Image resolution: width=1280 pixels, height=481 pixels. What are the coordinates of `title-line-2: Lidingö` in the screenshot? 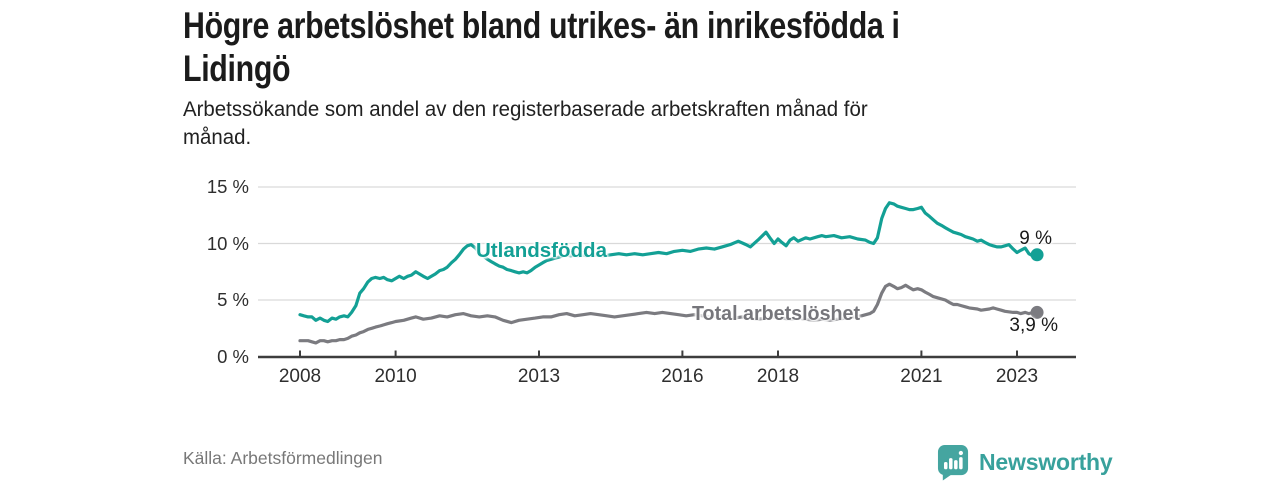 It's located at (237, 68).